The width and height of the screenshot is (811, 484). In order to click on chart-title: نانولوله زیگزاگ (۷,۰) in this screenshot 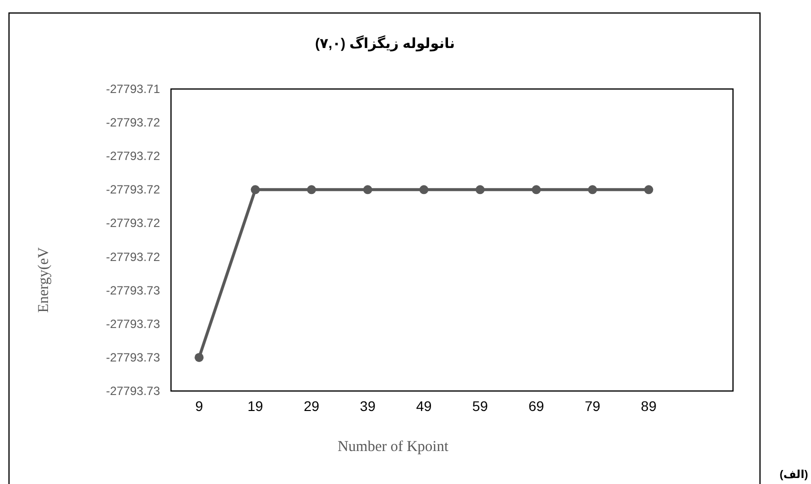, I will do `click(385, 43)`.